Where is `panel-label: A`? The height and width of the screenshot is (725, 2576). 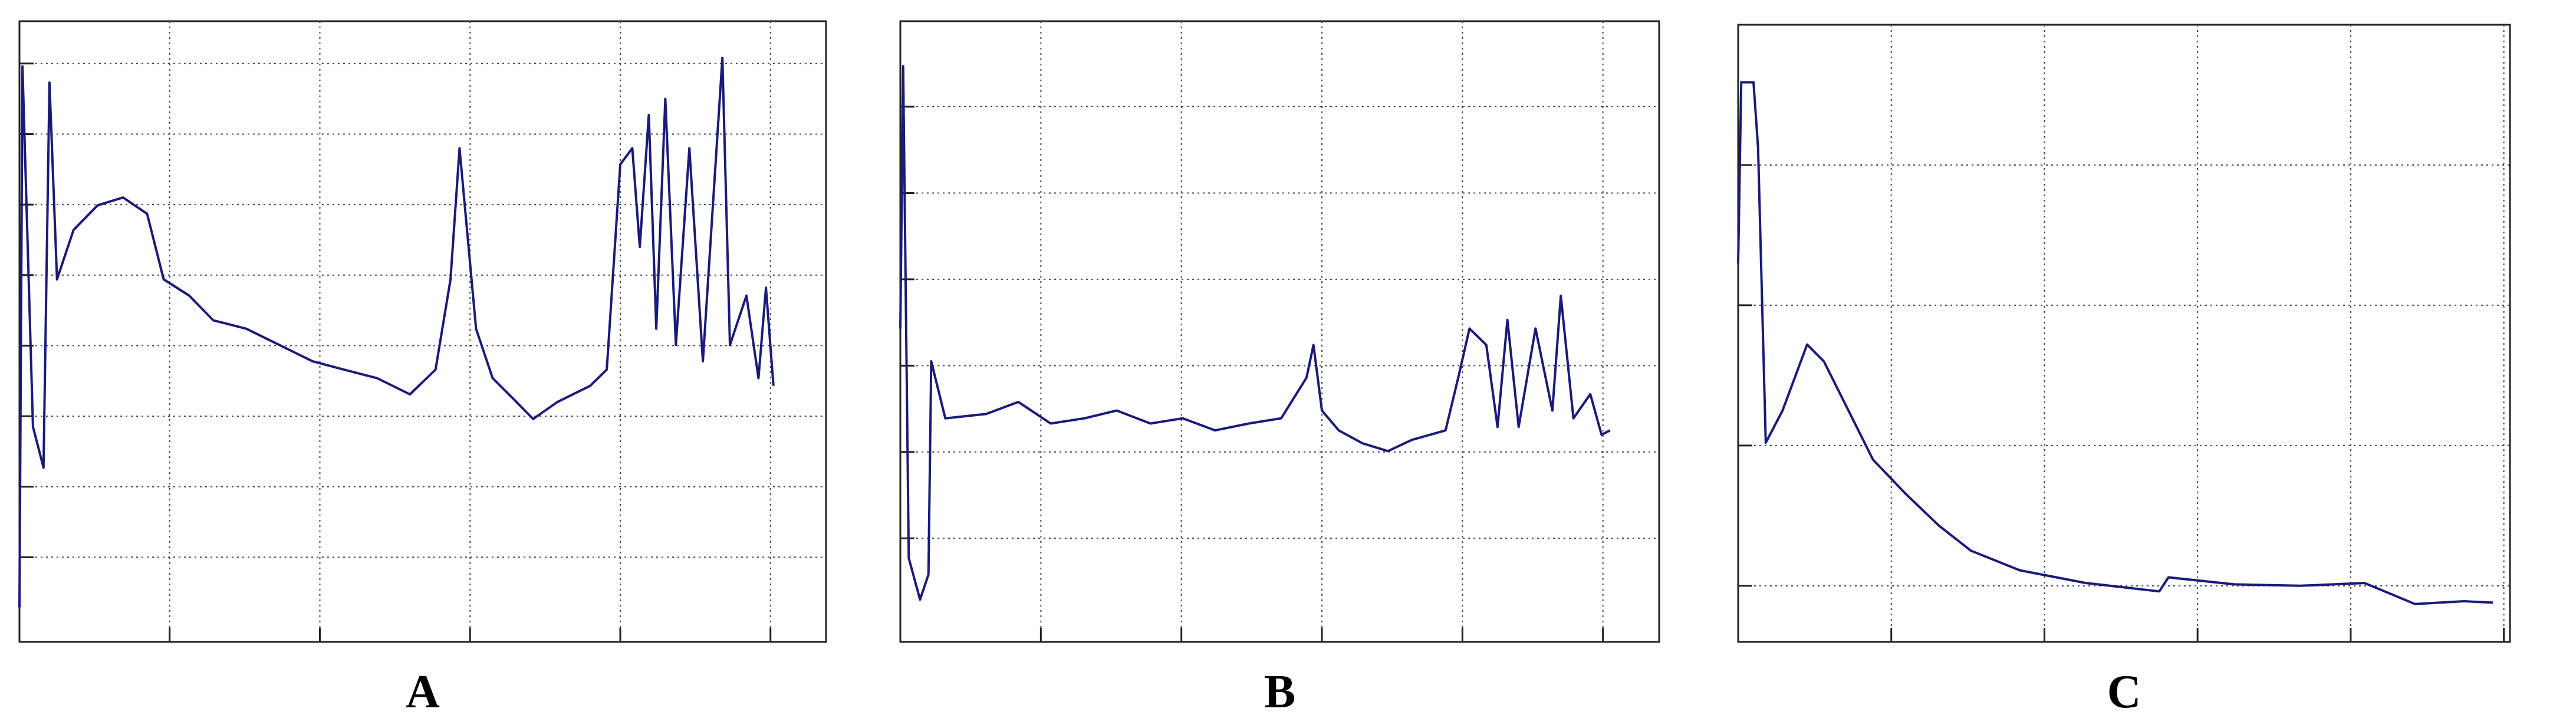 panel-label: A is located at coordinates (423, 692).